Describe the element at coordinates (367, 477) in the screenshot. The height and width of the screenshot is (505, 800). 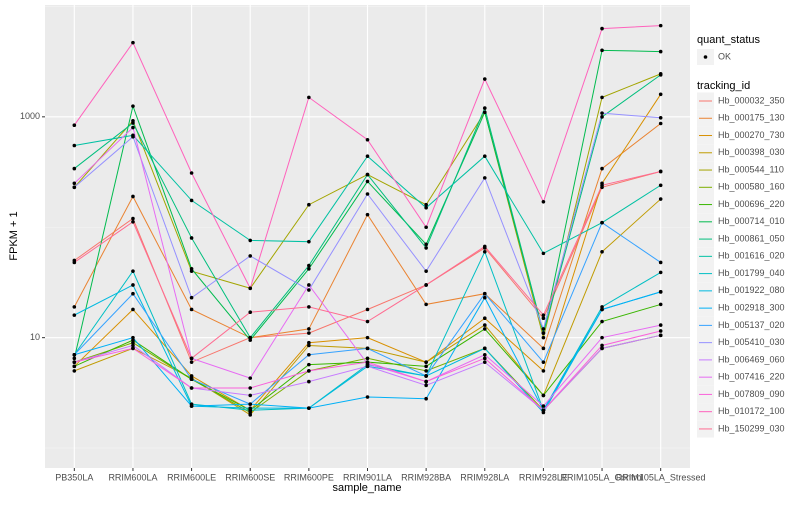
I see `x-tick-label: RRIM901LA` at that location.